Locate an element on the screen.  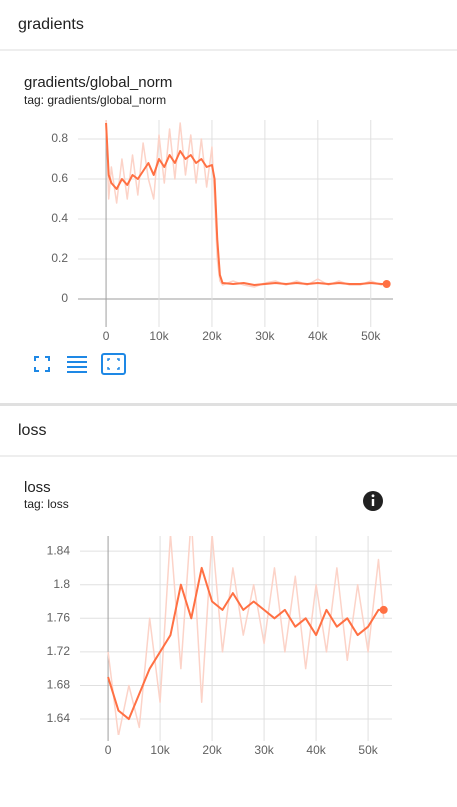
y-tick-label: 0.8 is located at coordinates (59, 138).